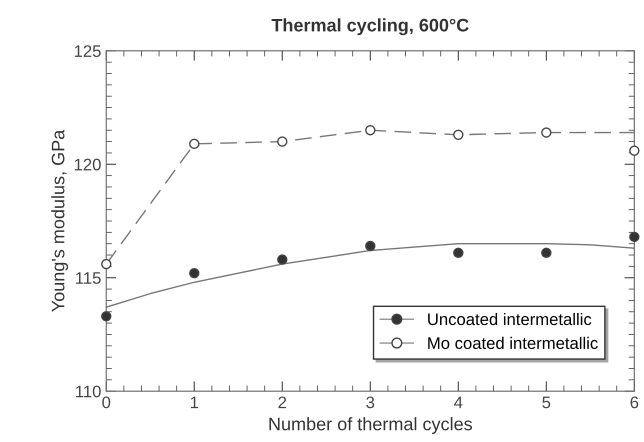 The image size is (644, 442). What do you see at coordinates (513, 343) in the screenshot?
I see `legend-label: Mo coated intermetallic` at bounding box center [513, 343].